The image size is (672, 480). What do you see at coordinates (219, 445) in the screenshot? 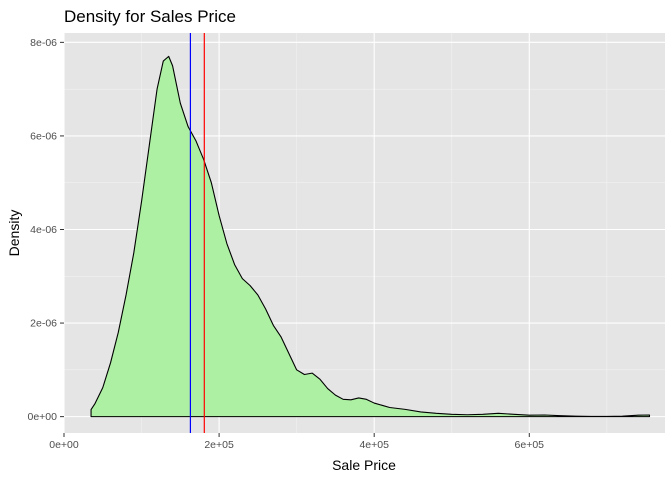
I see `x-tick-label: 2e+05` at bounding box center [219, 445].